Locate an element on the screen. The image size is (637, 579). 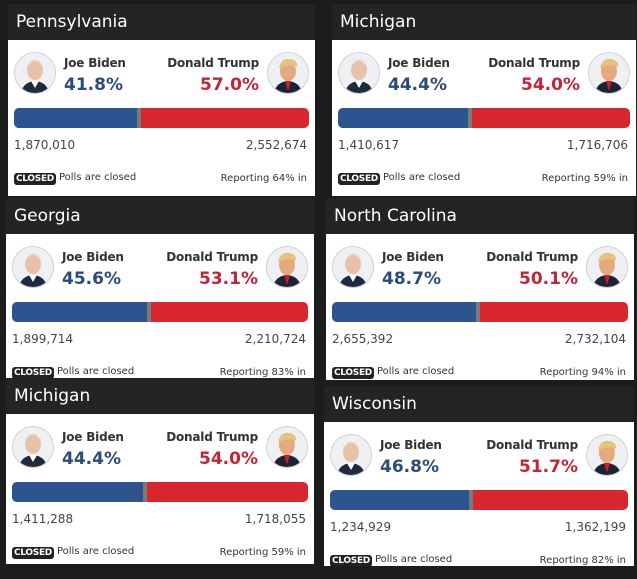
dem-votes: 2,655,392 is located at coordinates (363, 339).